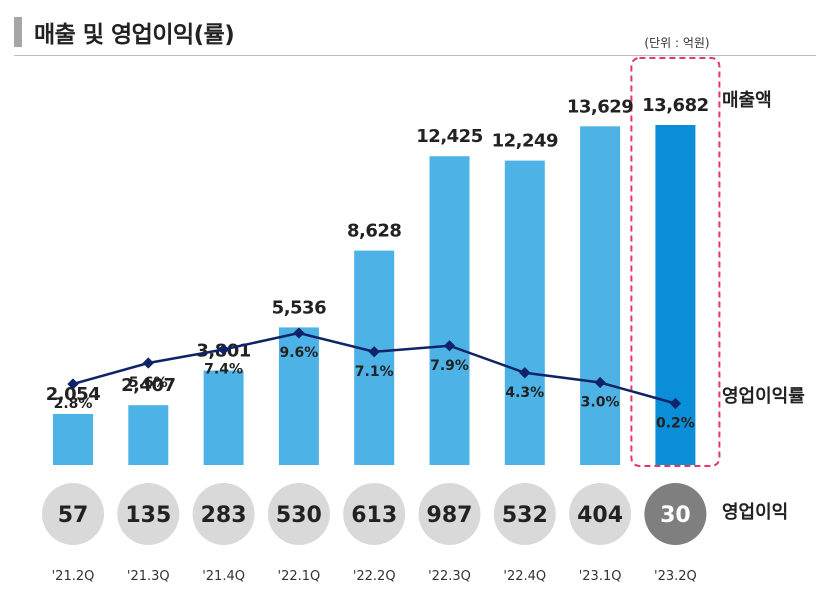  What do you see at coordinates (374, 576) in the screenshot?
I see `category-label: '22.2Q` at bounding box center [374, 576].